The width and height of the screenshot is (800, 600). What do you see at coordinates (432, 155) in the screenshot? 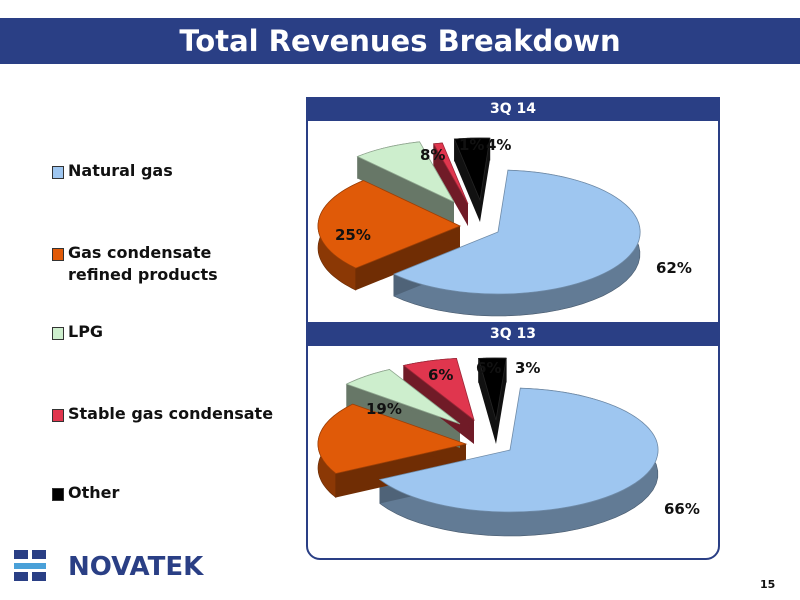
I see `data-label: 8%` at bounding box center [432, 155].